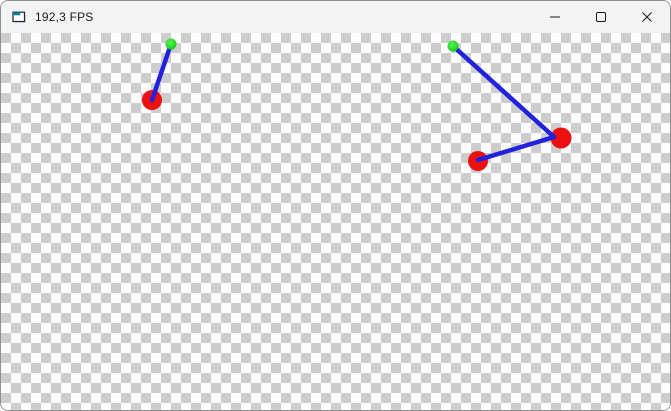  Describe the element at coordinates (19, 17) in the screenshot. I see `app-window-icon` at that location.